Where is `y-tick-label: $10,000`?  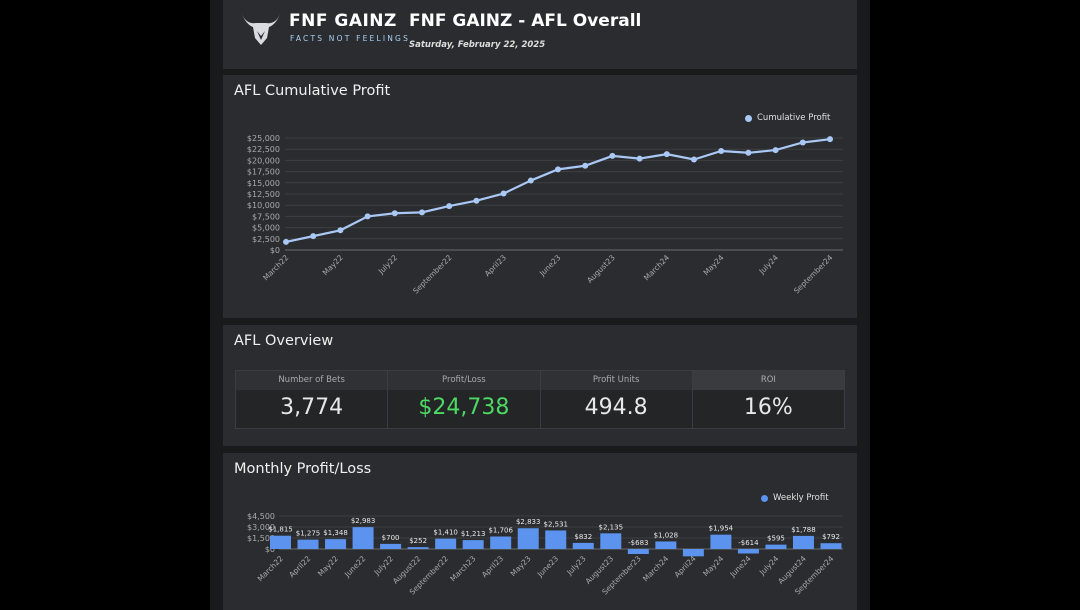
y-tick-label: $10,000 is located at coordinates (263, 205).